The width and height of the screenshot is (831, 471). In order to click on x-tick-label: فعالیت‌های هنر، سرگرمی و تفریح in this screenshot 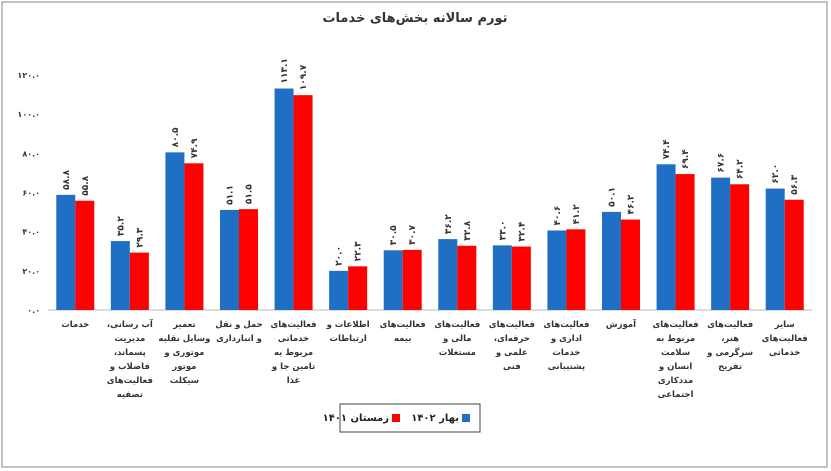, I will do `click(730, 346)`.